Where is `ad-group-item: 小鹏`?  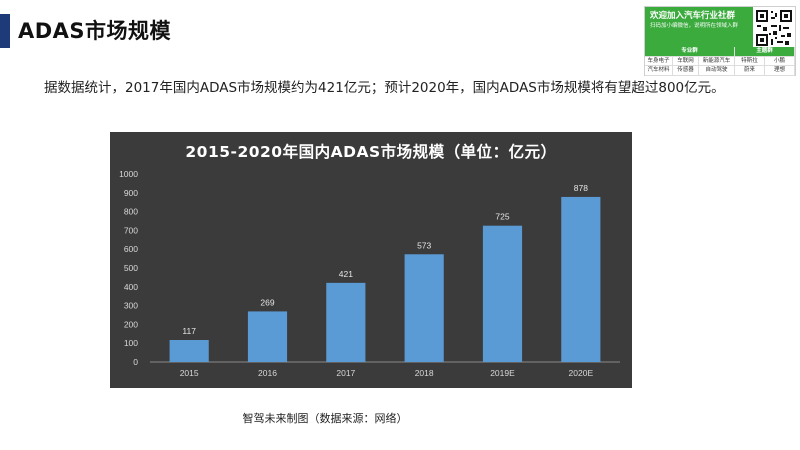
ad-group-item: 小鹏 is located at coordinates (780, 61).